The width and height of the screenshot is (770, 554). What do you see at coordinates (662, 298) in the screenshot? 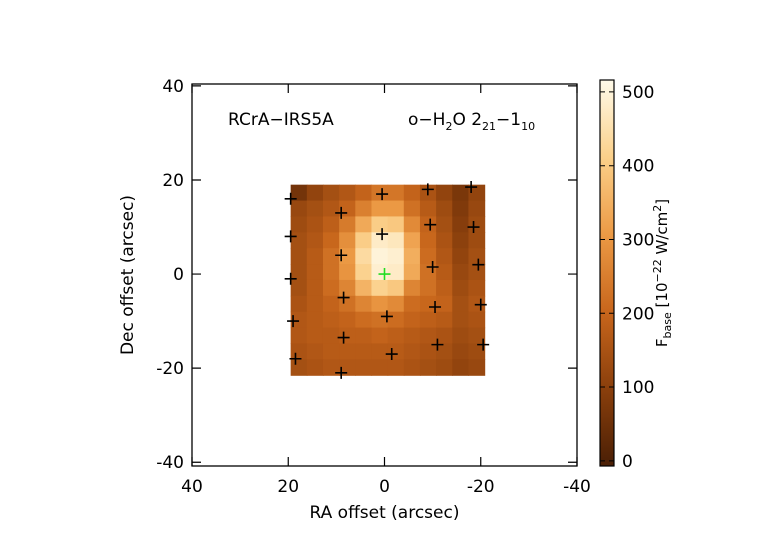
I see `colorbar-label-part: [10` at bounding box center [662, 298].